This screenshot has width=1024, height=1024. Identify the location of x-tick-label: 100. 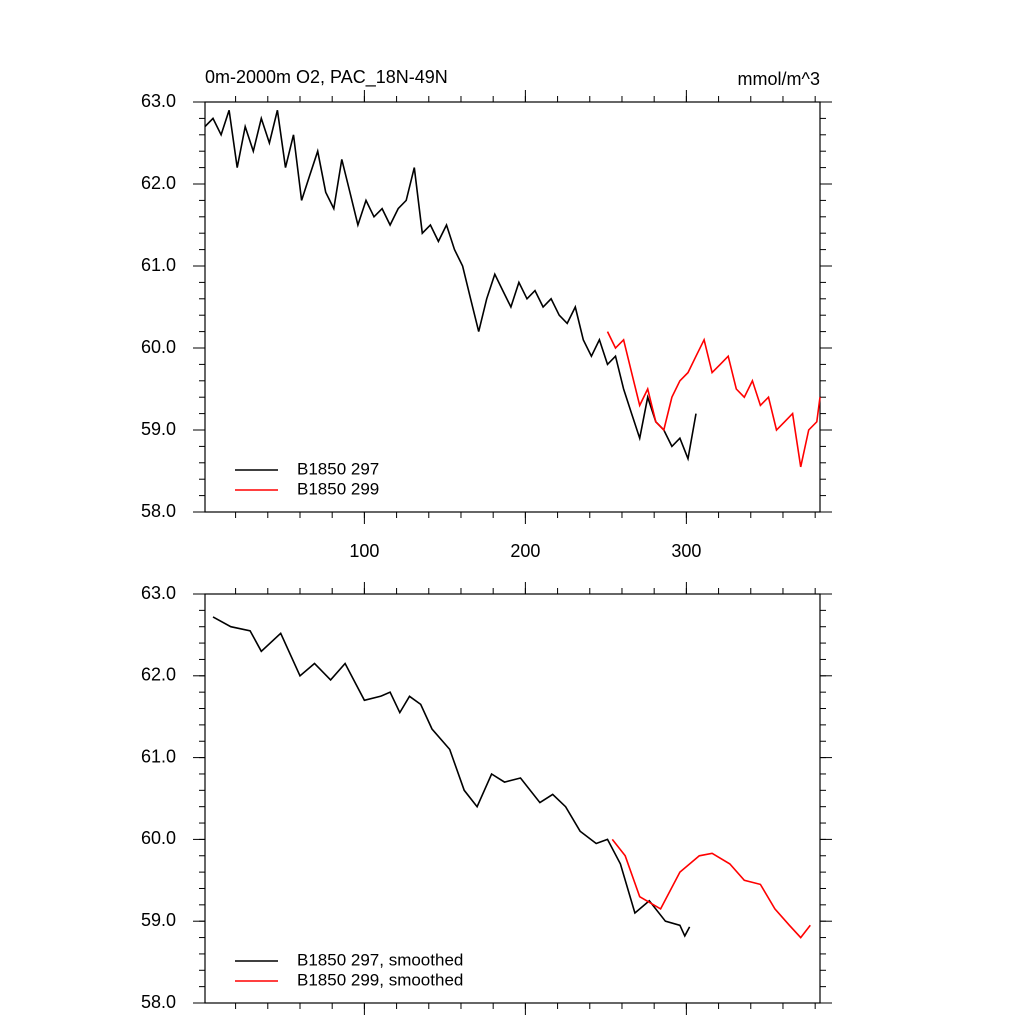
(364, 551).